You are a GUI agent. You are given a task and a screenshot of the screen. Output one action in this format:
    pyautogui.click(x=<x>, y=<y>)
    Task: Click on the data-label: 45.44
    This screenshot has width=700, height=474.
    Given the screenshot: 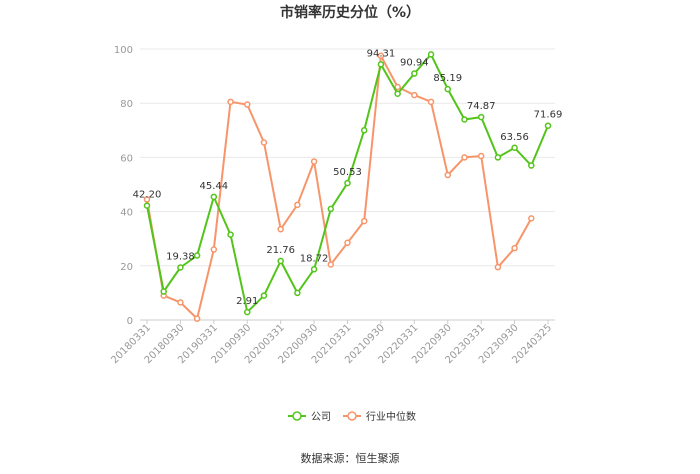 What is the action you would take?
    pyautogui.click(x=214, y=186)
    